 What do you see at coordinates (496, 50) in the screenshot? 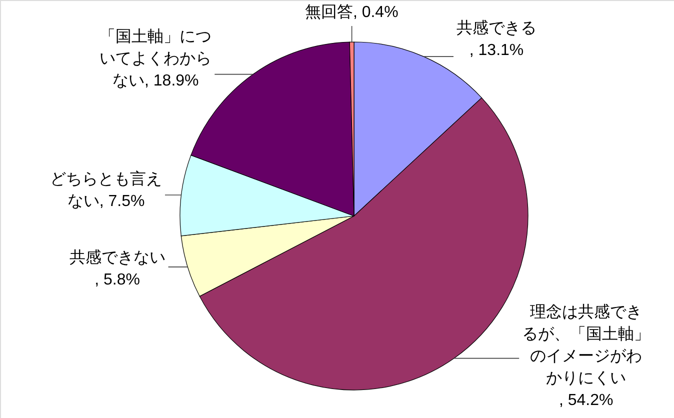
I see `data-label: , 13.1%` at bounding box center [496, 50].